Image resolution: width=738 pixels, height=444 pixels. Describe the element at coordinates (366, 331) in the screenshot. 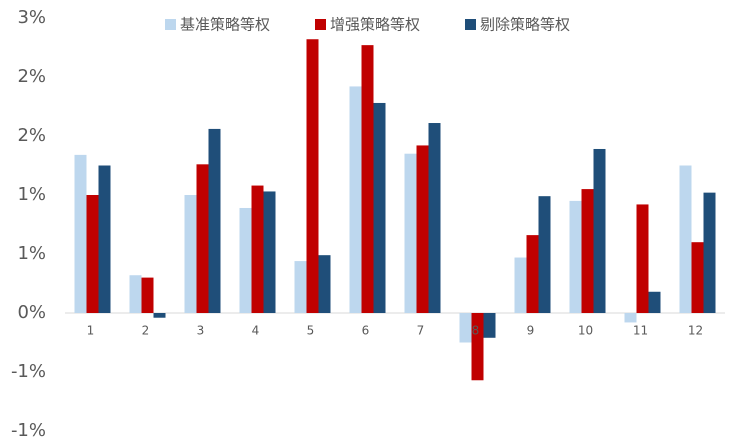

I see `x-tick-label: 6` at that location.